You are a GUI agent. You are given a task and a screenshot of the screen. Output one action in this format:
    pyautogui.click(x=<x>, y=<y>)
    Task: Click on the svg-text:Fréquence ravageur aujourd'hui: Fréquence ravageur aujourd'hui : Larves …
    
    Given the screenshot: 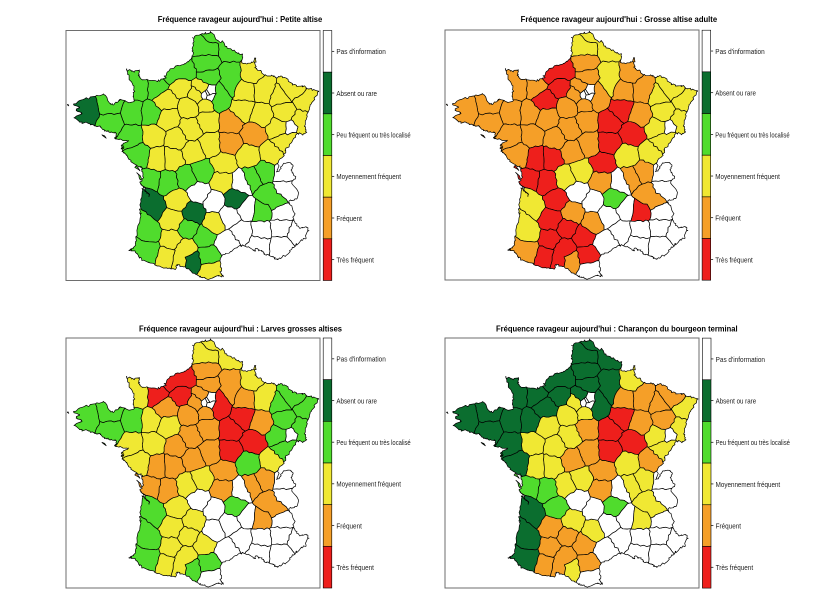 What is the action you would take?
    pyautogui.click(x=241, y=328)
    